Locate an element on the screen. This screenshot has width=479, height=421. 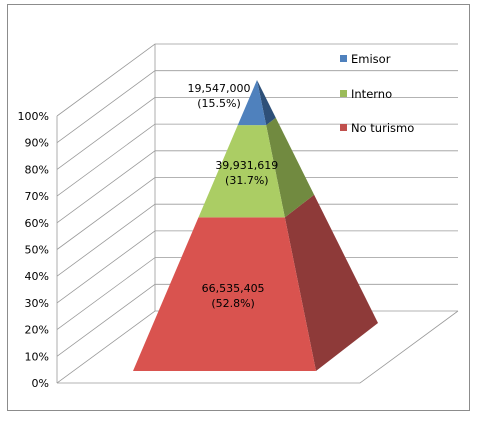
y-tick-label: 90% is located at coordinates (37, 143).